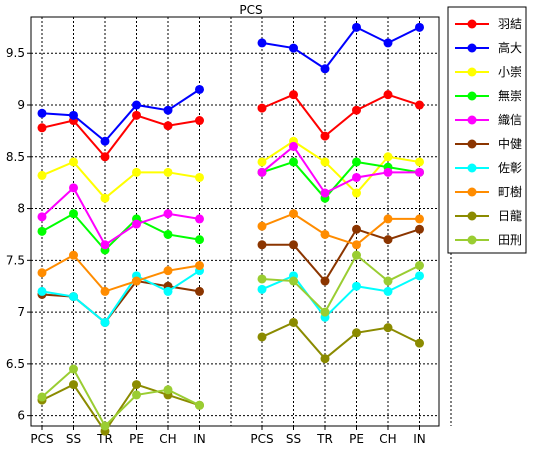 This screenshot has height=450, width=544. What do you see at coordinates (488, 240) in the screenshot?
I see `legend-item: 田刑` at bounding box center [488, 240].